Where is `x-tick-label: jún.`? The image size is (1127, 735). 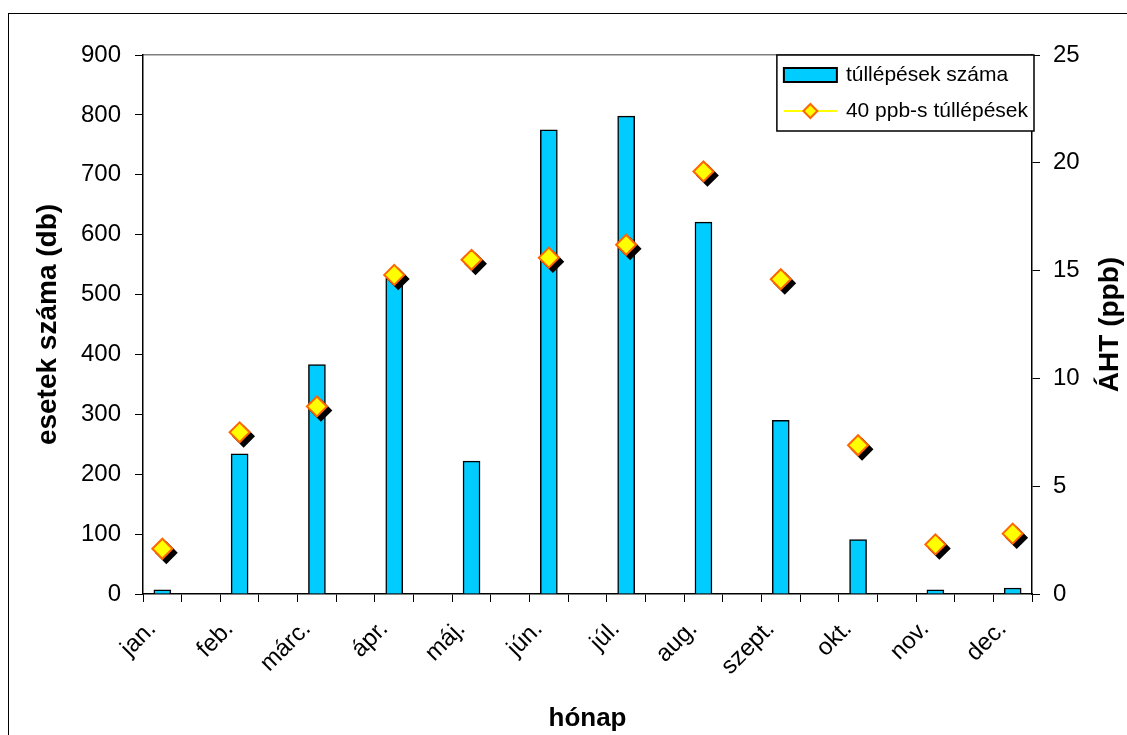
x-tick-label: jún. is located at coordinates (523, 638).